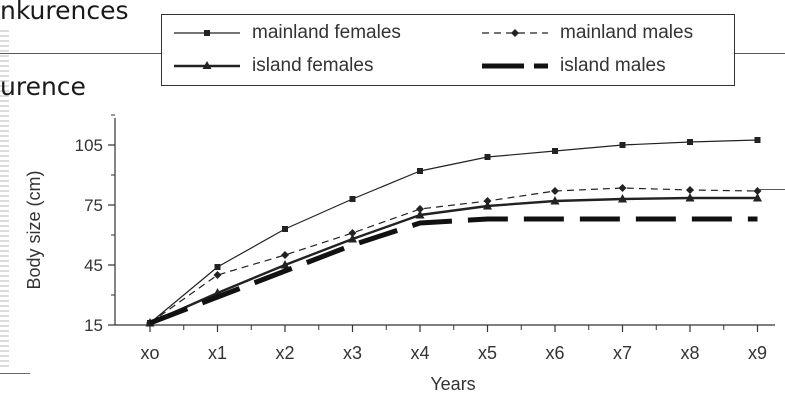 This screenshot has height=398, width=785. I want to click on legend-label-island-females: island females, so click(313, 65).